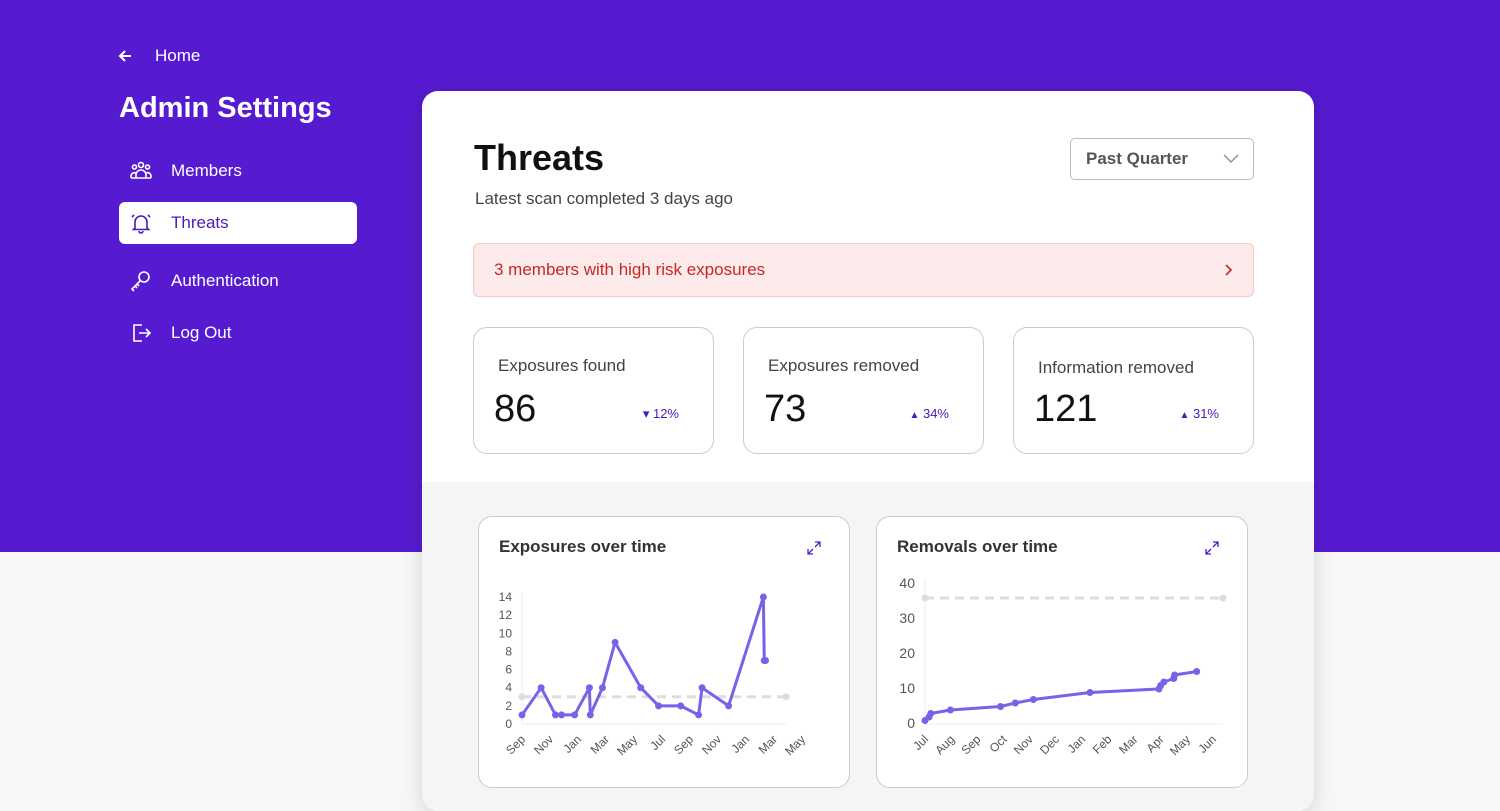 Image resolution: width=1500 pixels, height=811 pixels. What do you see at coordinates (844, 365) in the screenshot?
I see `stat-label: Exposures removed` at bounding box center [844, 365].